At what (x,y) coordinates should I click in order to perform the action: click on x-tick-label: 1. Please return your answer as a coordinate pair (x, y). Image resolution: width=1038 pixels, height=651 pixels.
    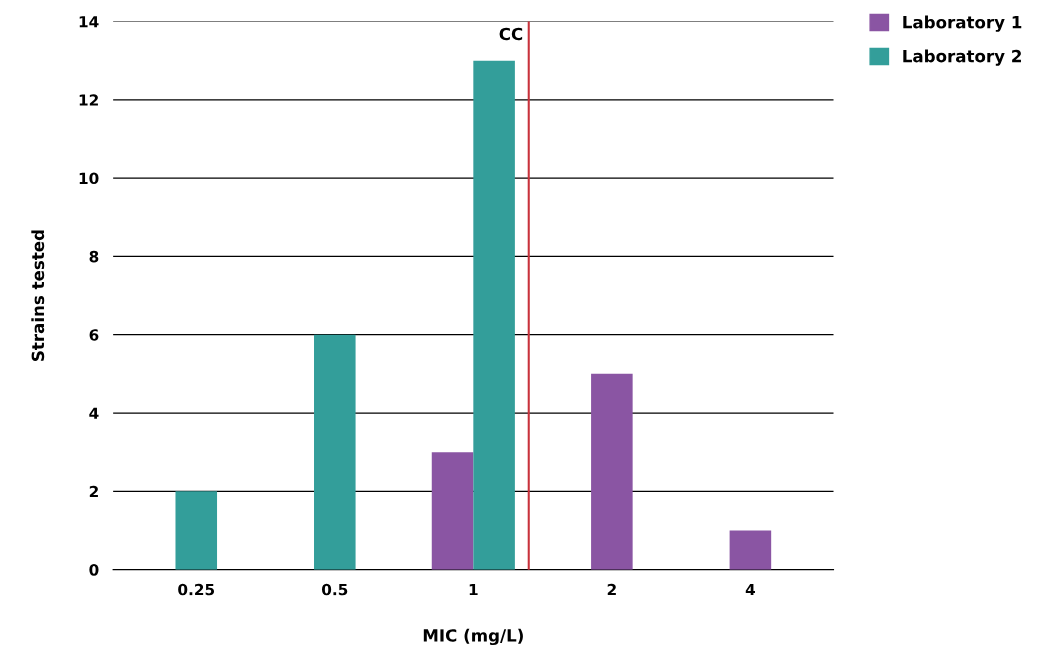
    Looking at the image, I should click on (473, 589).